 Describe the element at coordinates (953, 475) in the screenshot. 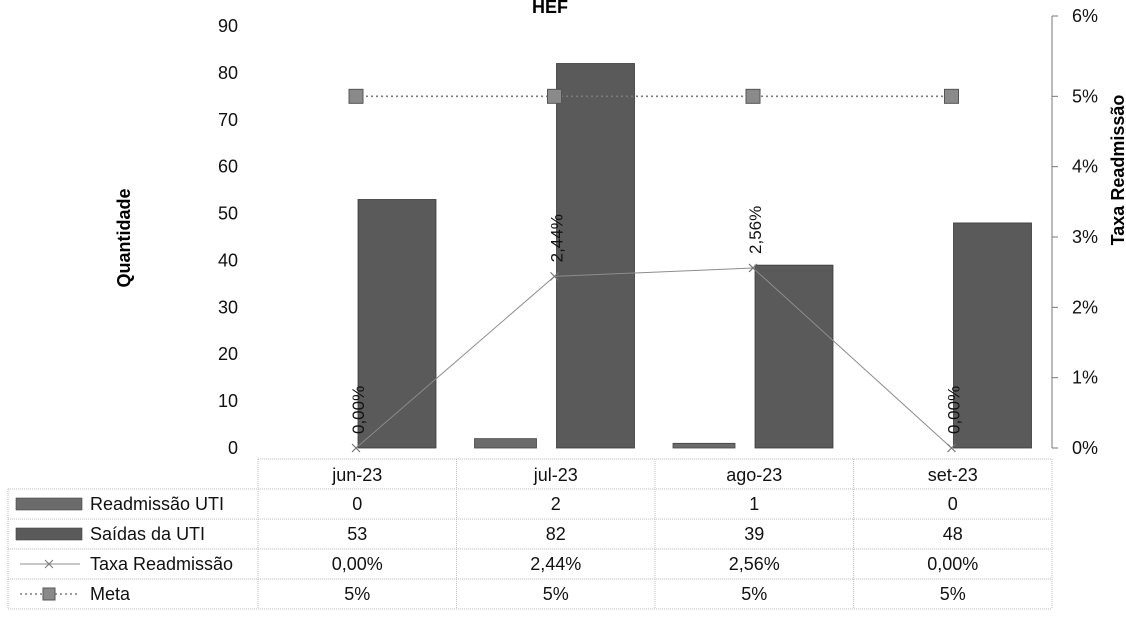

I see `category-label: set-23` at that location.